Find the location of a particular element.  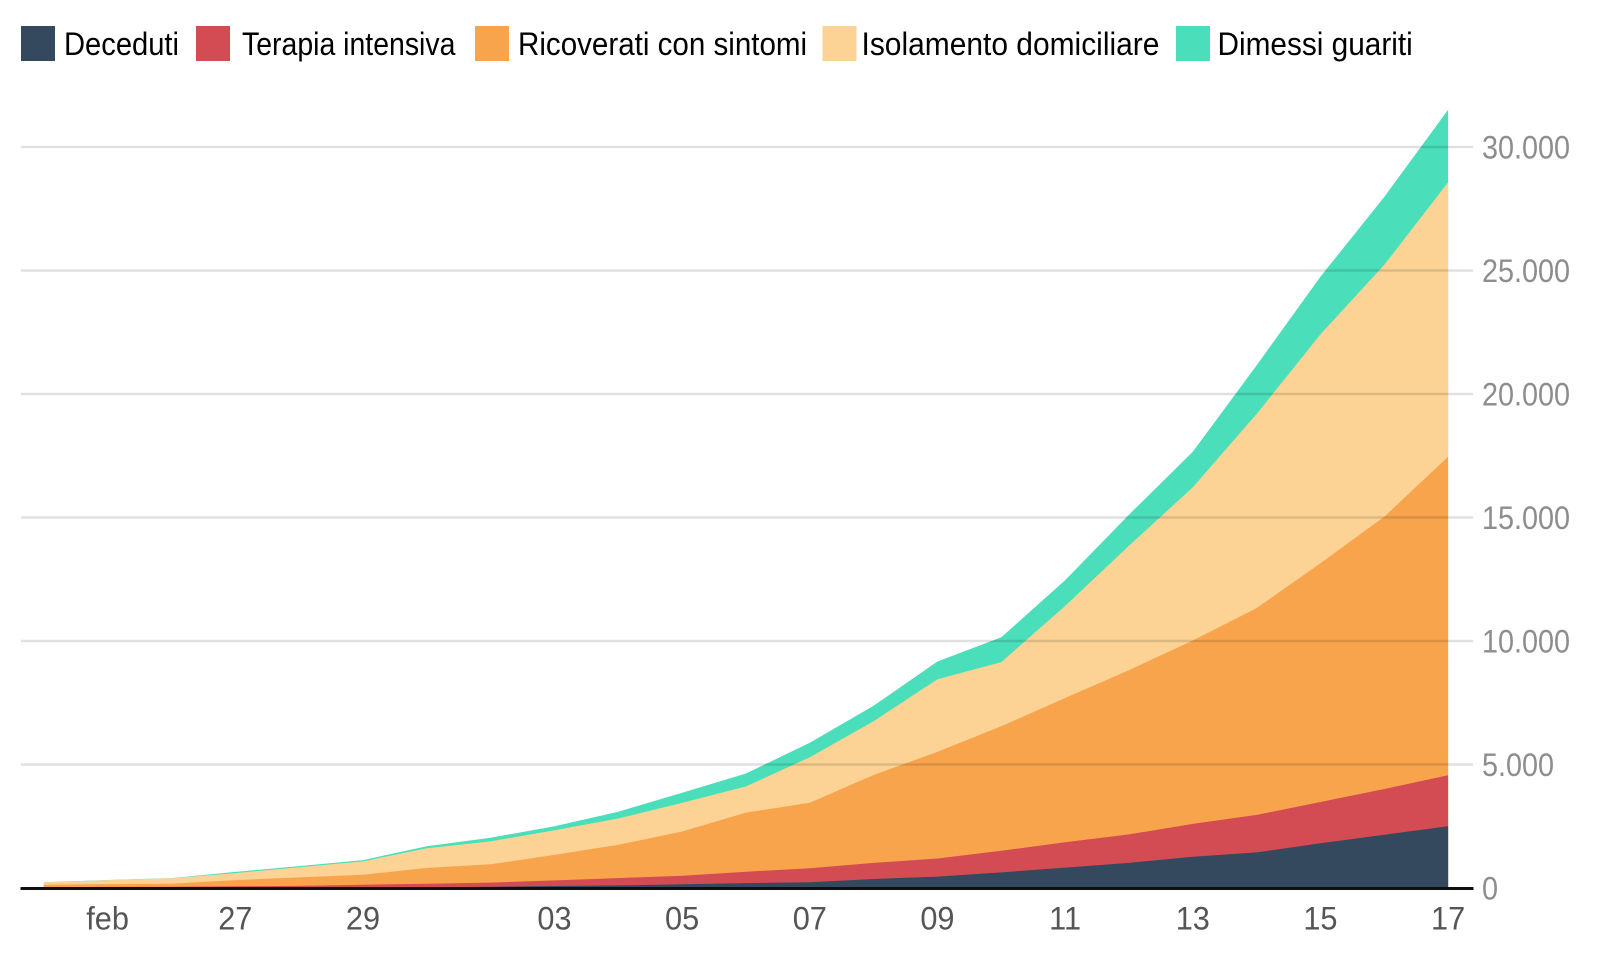

svg-text: 17 is located at coordinates (1448, 919).